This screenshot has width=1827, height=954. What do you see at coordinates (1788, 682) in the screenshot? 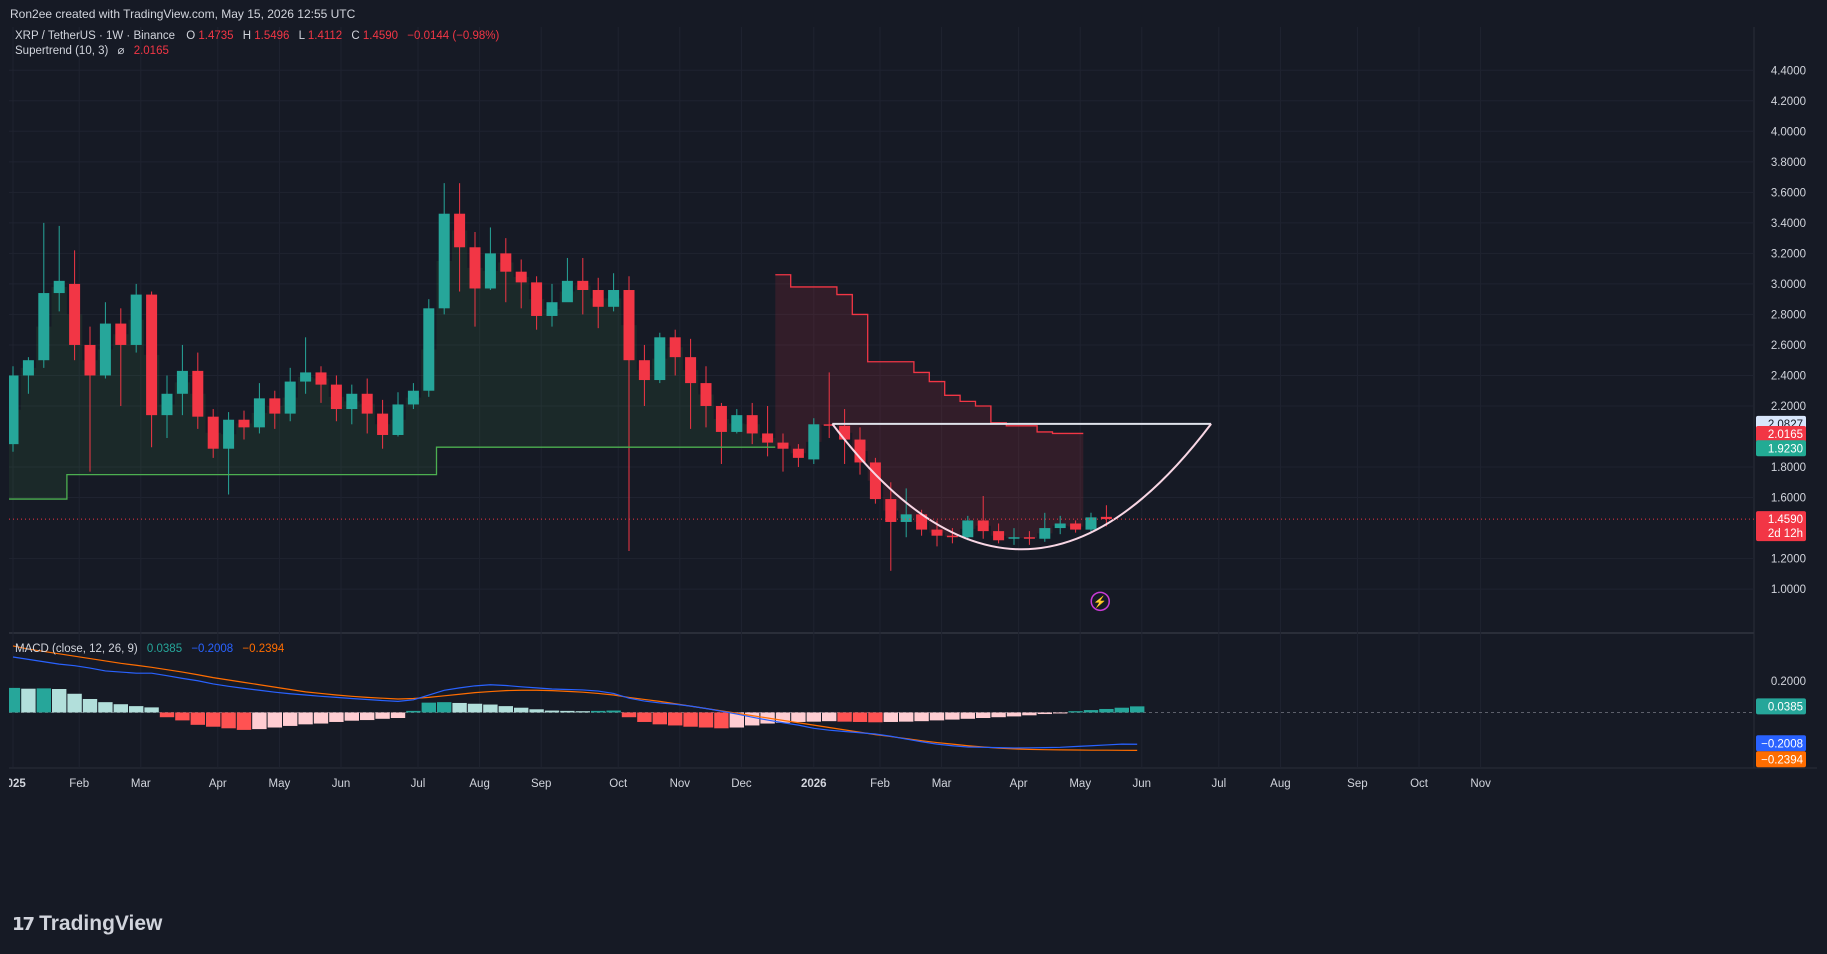
I see `macd-axis-labels: 0.2000` at bounding box center [1788, 682].